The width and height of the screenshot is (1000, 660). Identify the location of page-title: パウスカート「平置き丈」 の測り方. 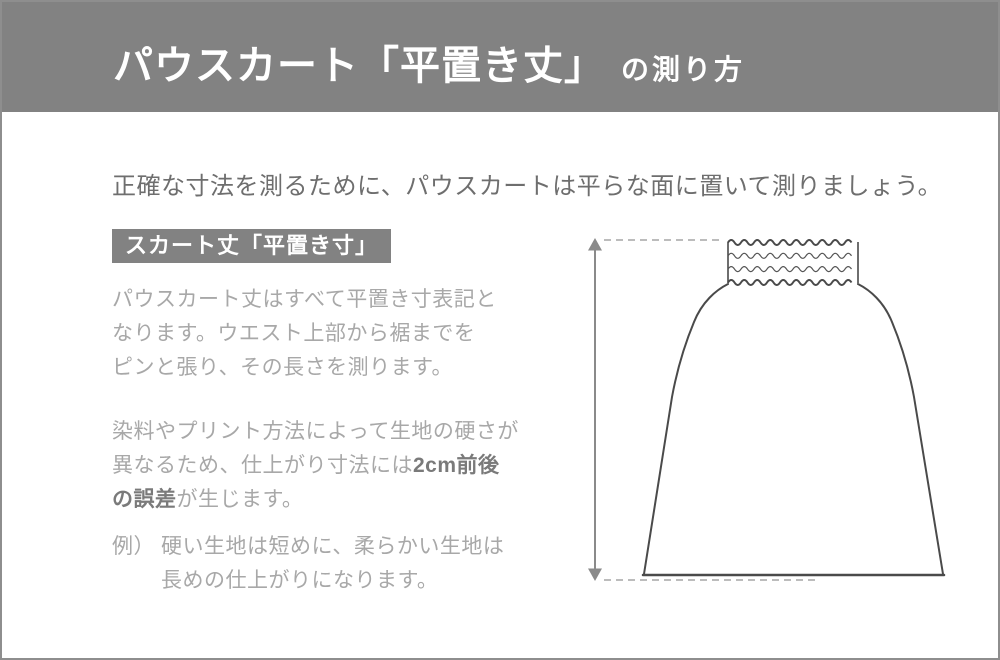
(429, 57).